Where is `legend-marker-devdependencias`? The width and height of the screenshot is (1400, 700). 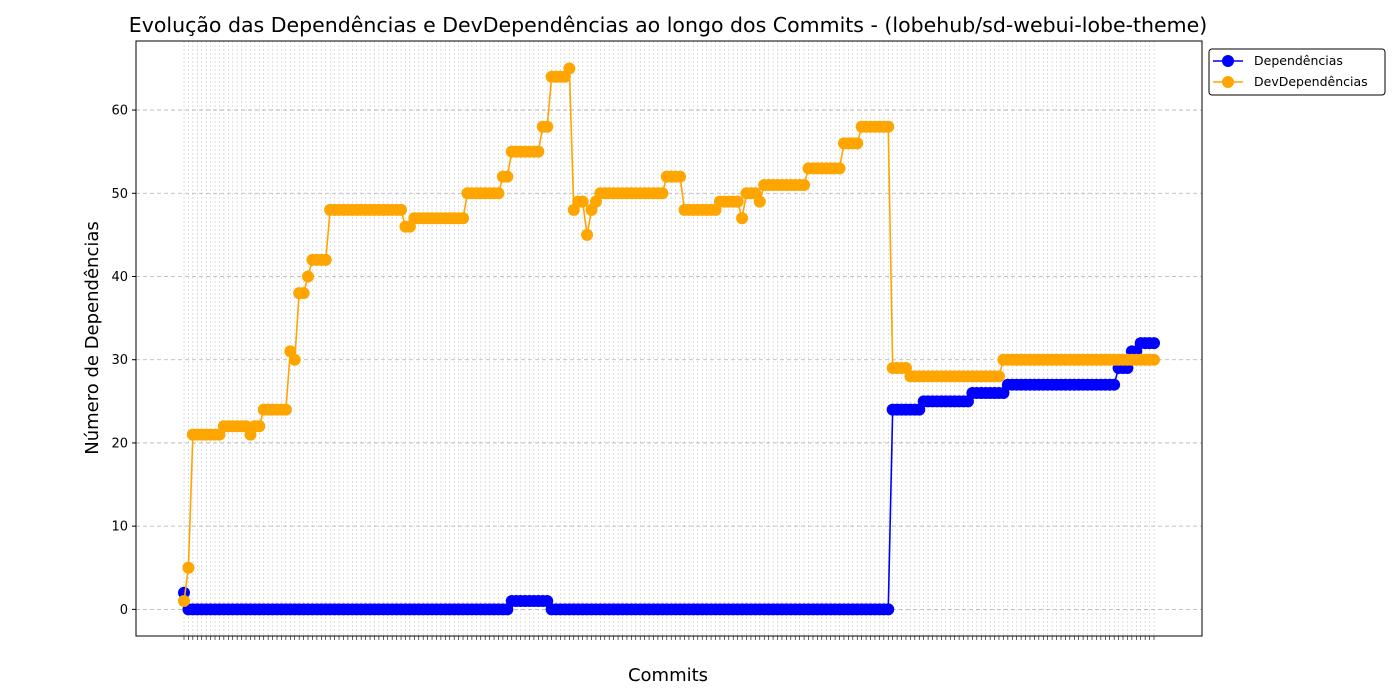
legend-marker-devdependencias is located at coordinates (1228, 82).